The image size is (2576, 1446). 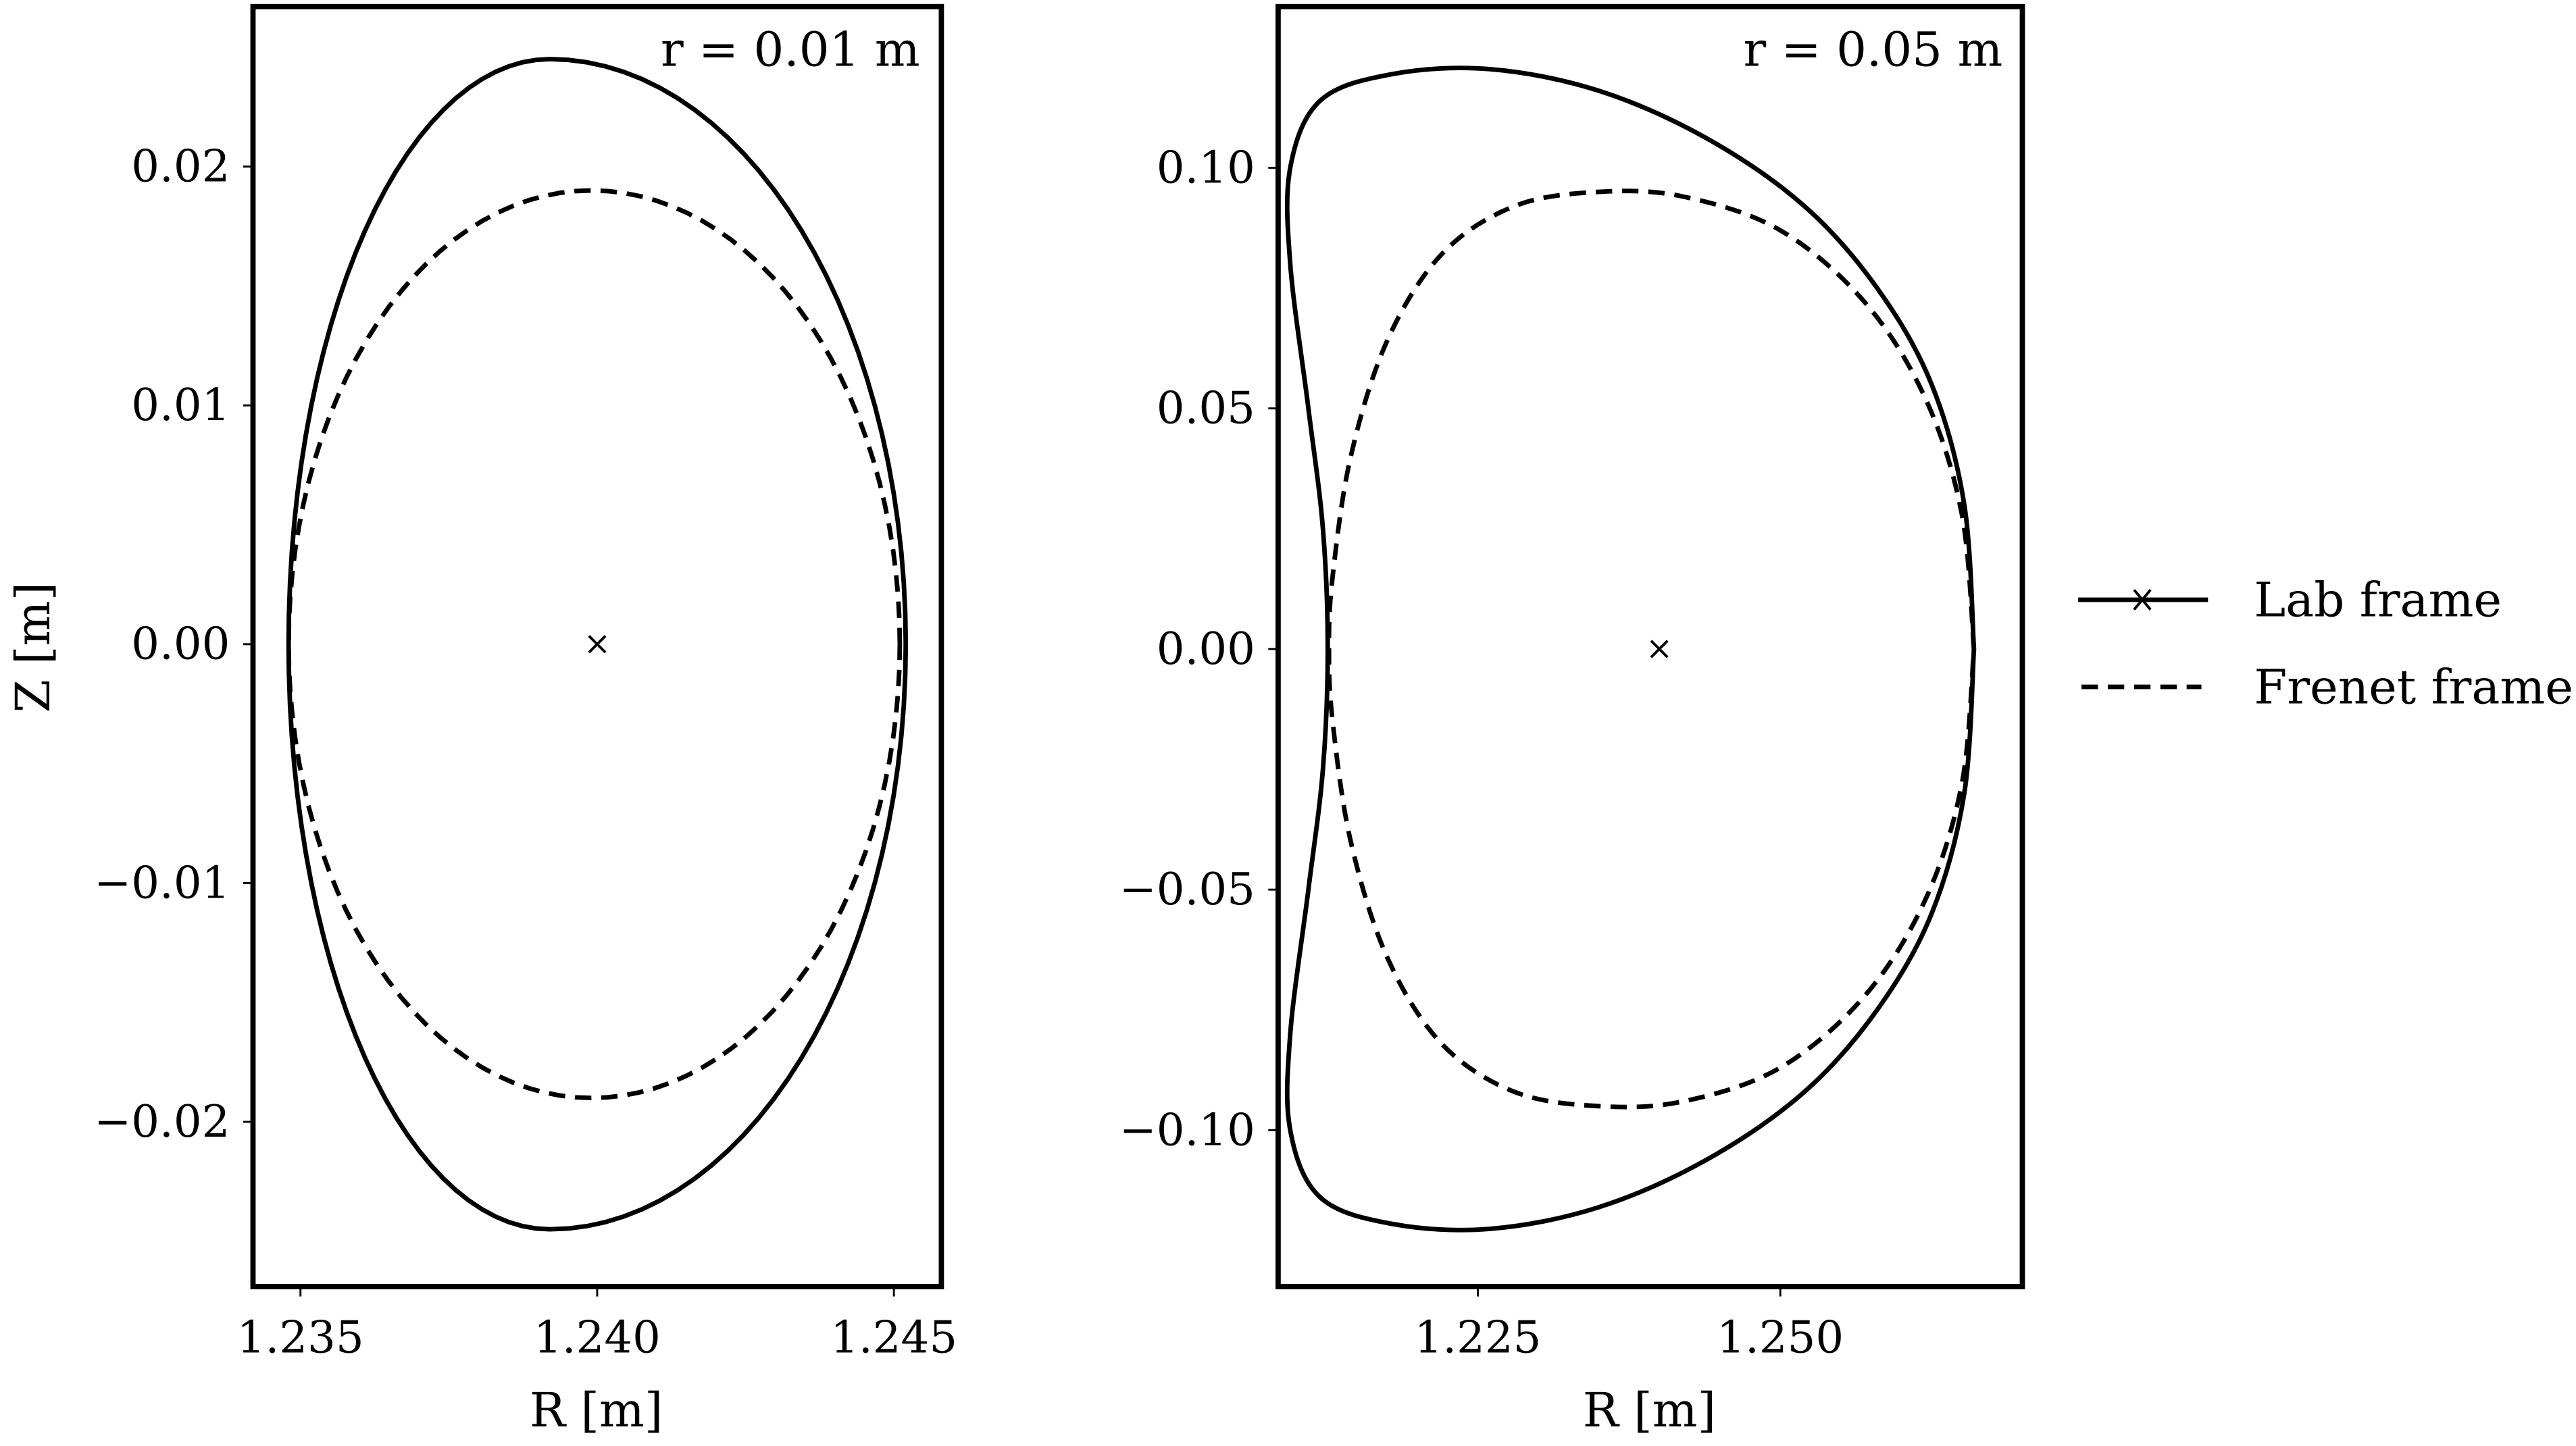 What do you see at coordinates (1872, 49) in the screenshot?
I see `radius-annotation: r = 0.05 m` at bounding box center [1872, 49].